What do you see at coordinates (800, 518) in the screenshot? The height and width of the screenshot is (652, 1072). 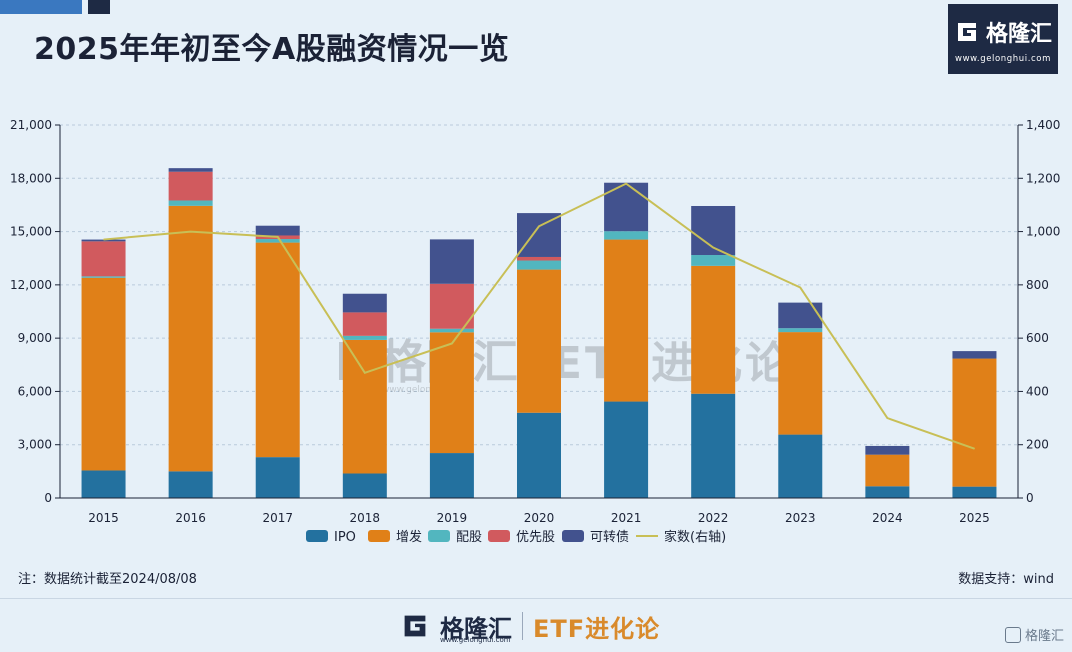 I see `x-tick-label: 2023` at bounding box center [800, 518].